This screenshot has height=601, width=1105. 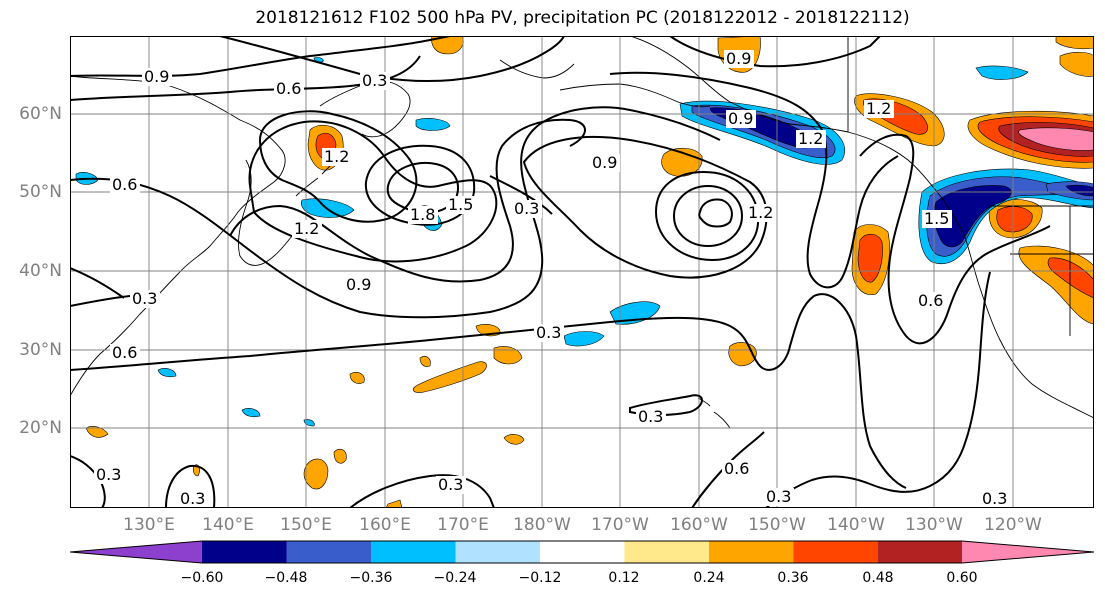 What do you see at coordinates (149, 525) in the screenshot?
I see `lon-label-130e: 130°E` at bounding box center [149, 525].